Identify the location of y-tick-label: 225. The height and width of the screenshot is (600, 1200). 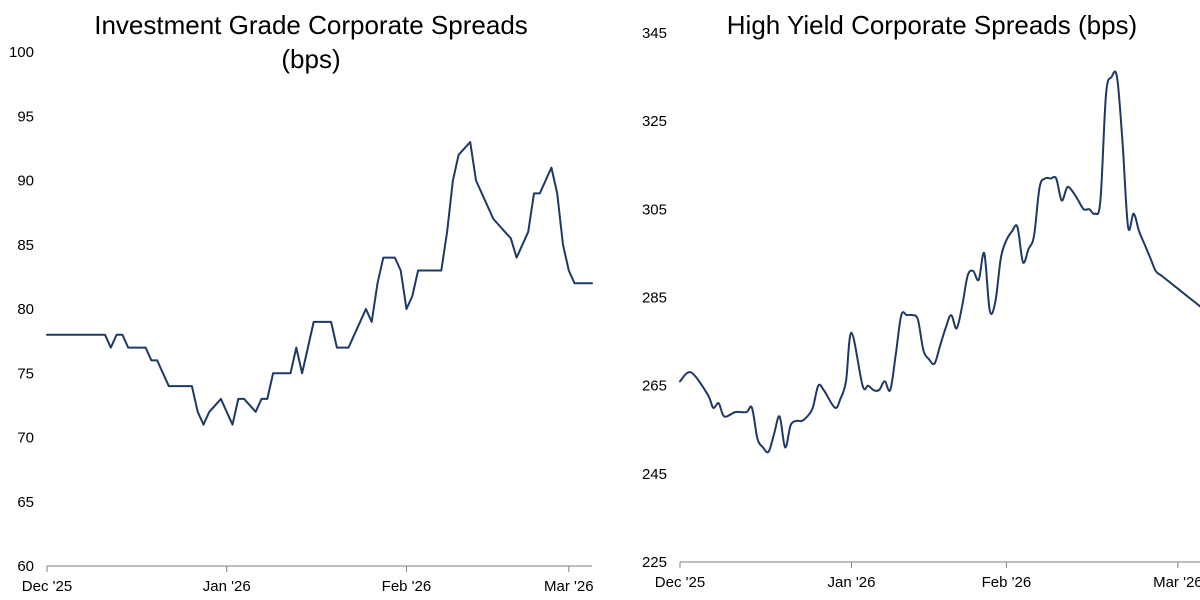
(654, 562).